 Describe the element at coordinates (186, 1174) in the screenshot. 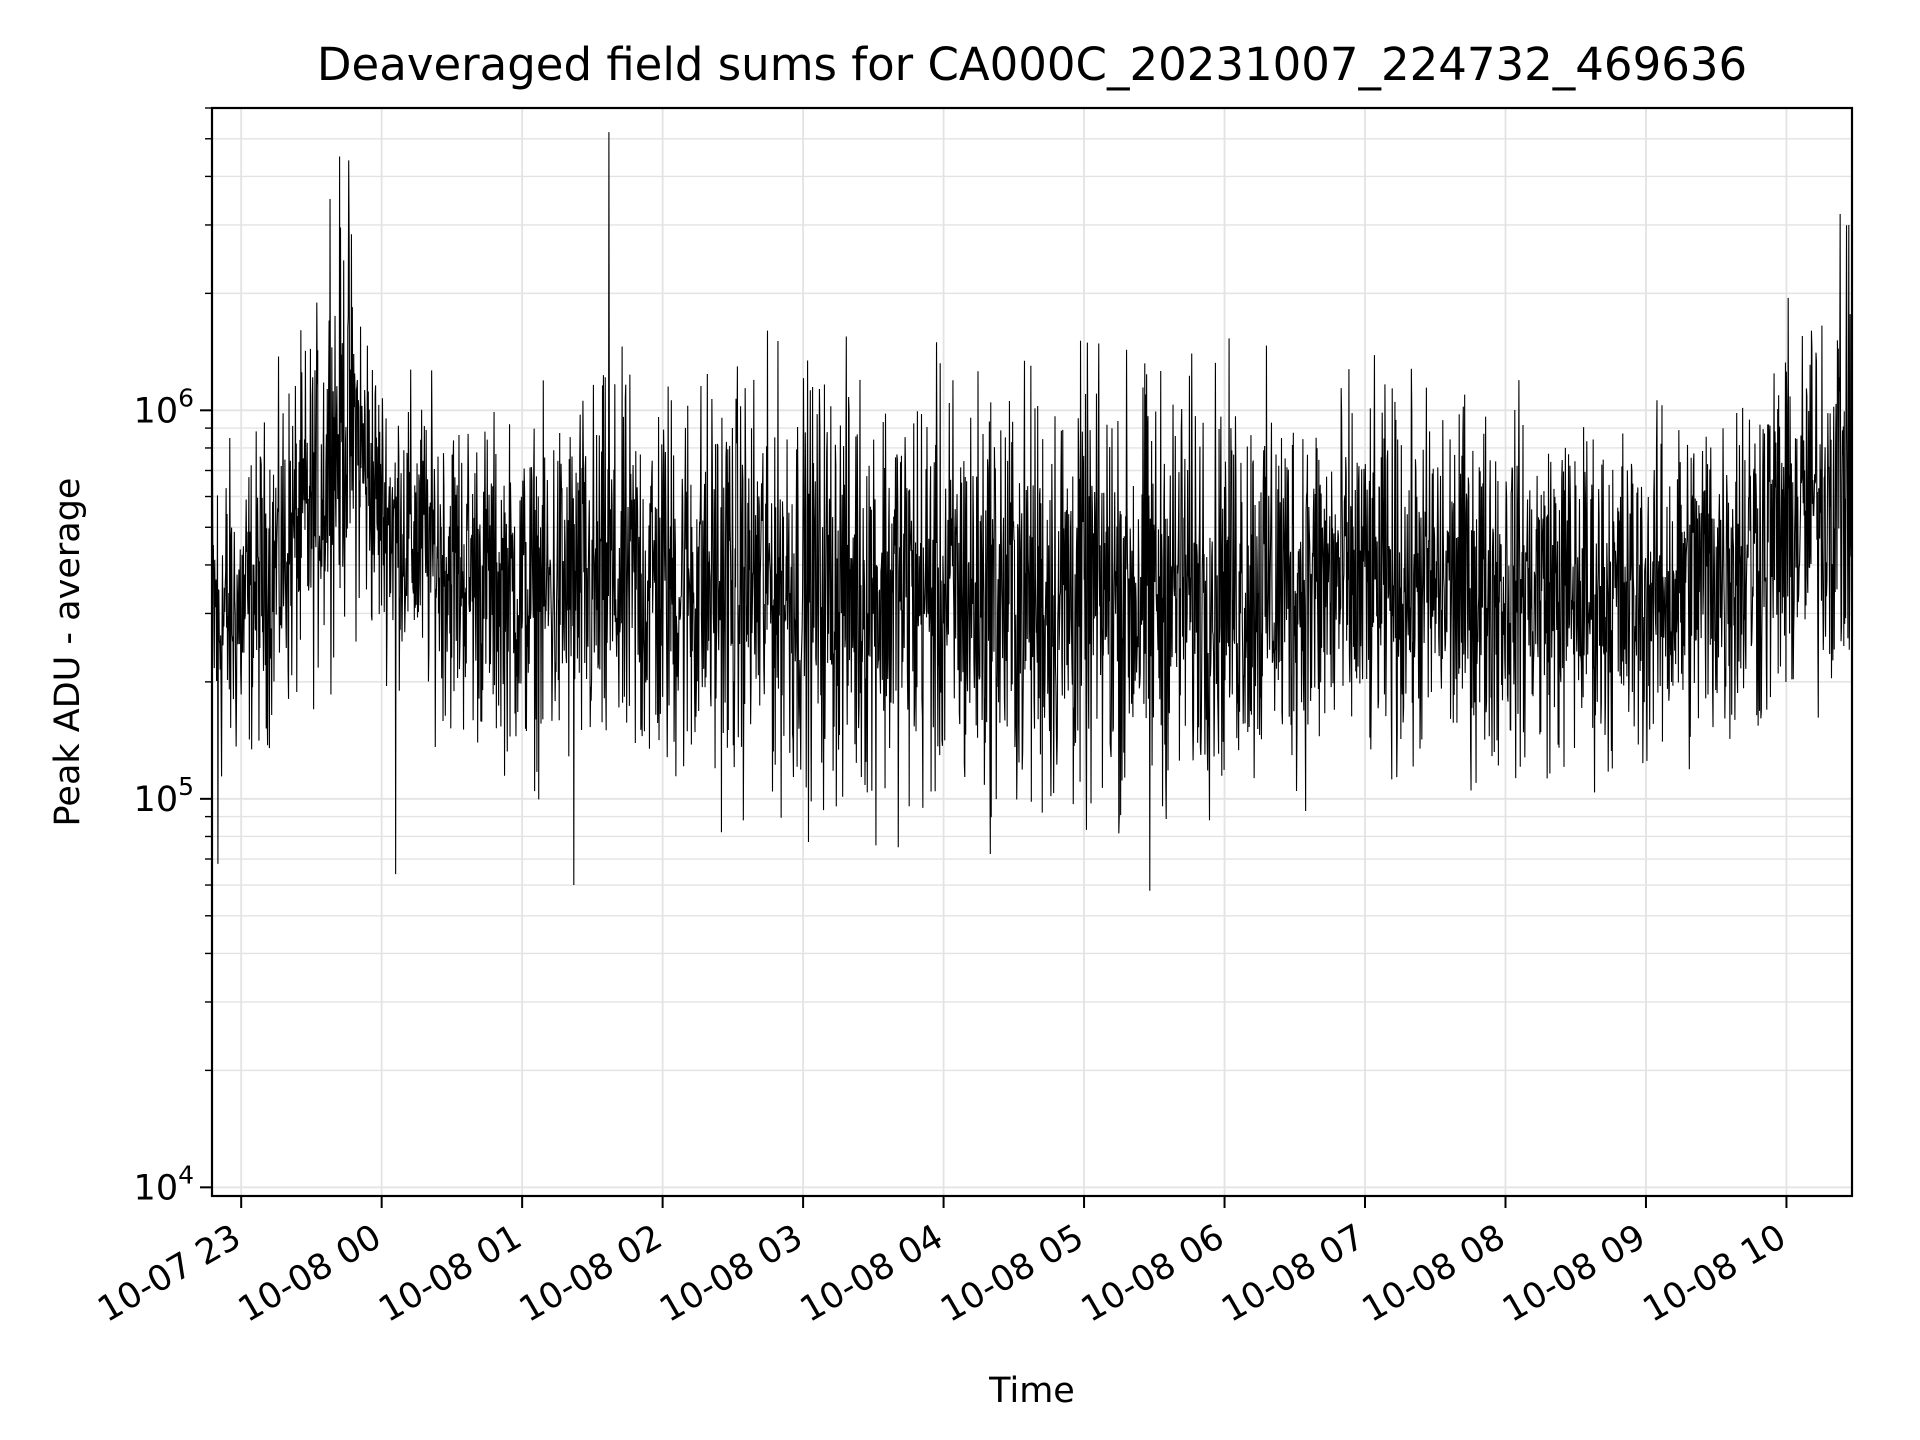

I see `y-tick-exponent: 4` at that location.